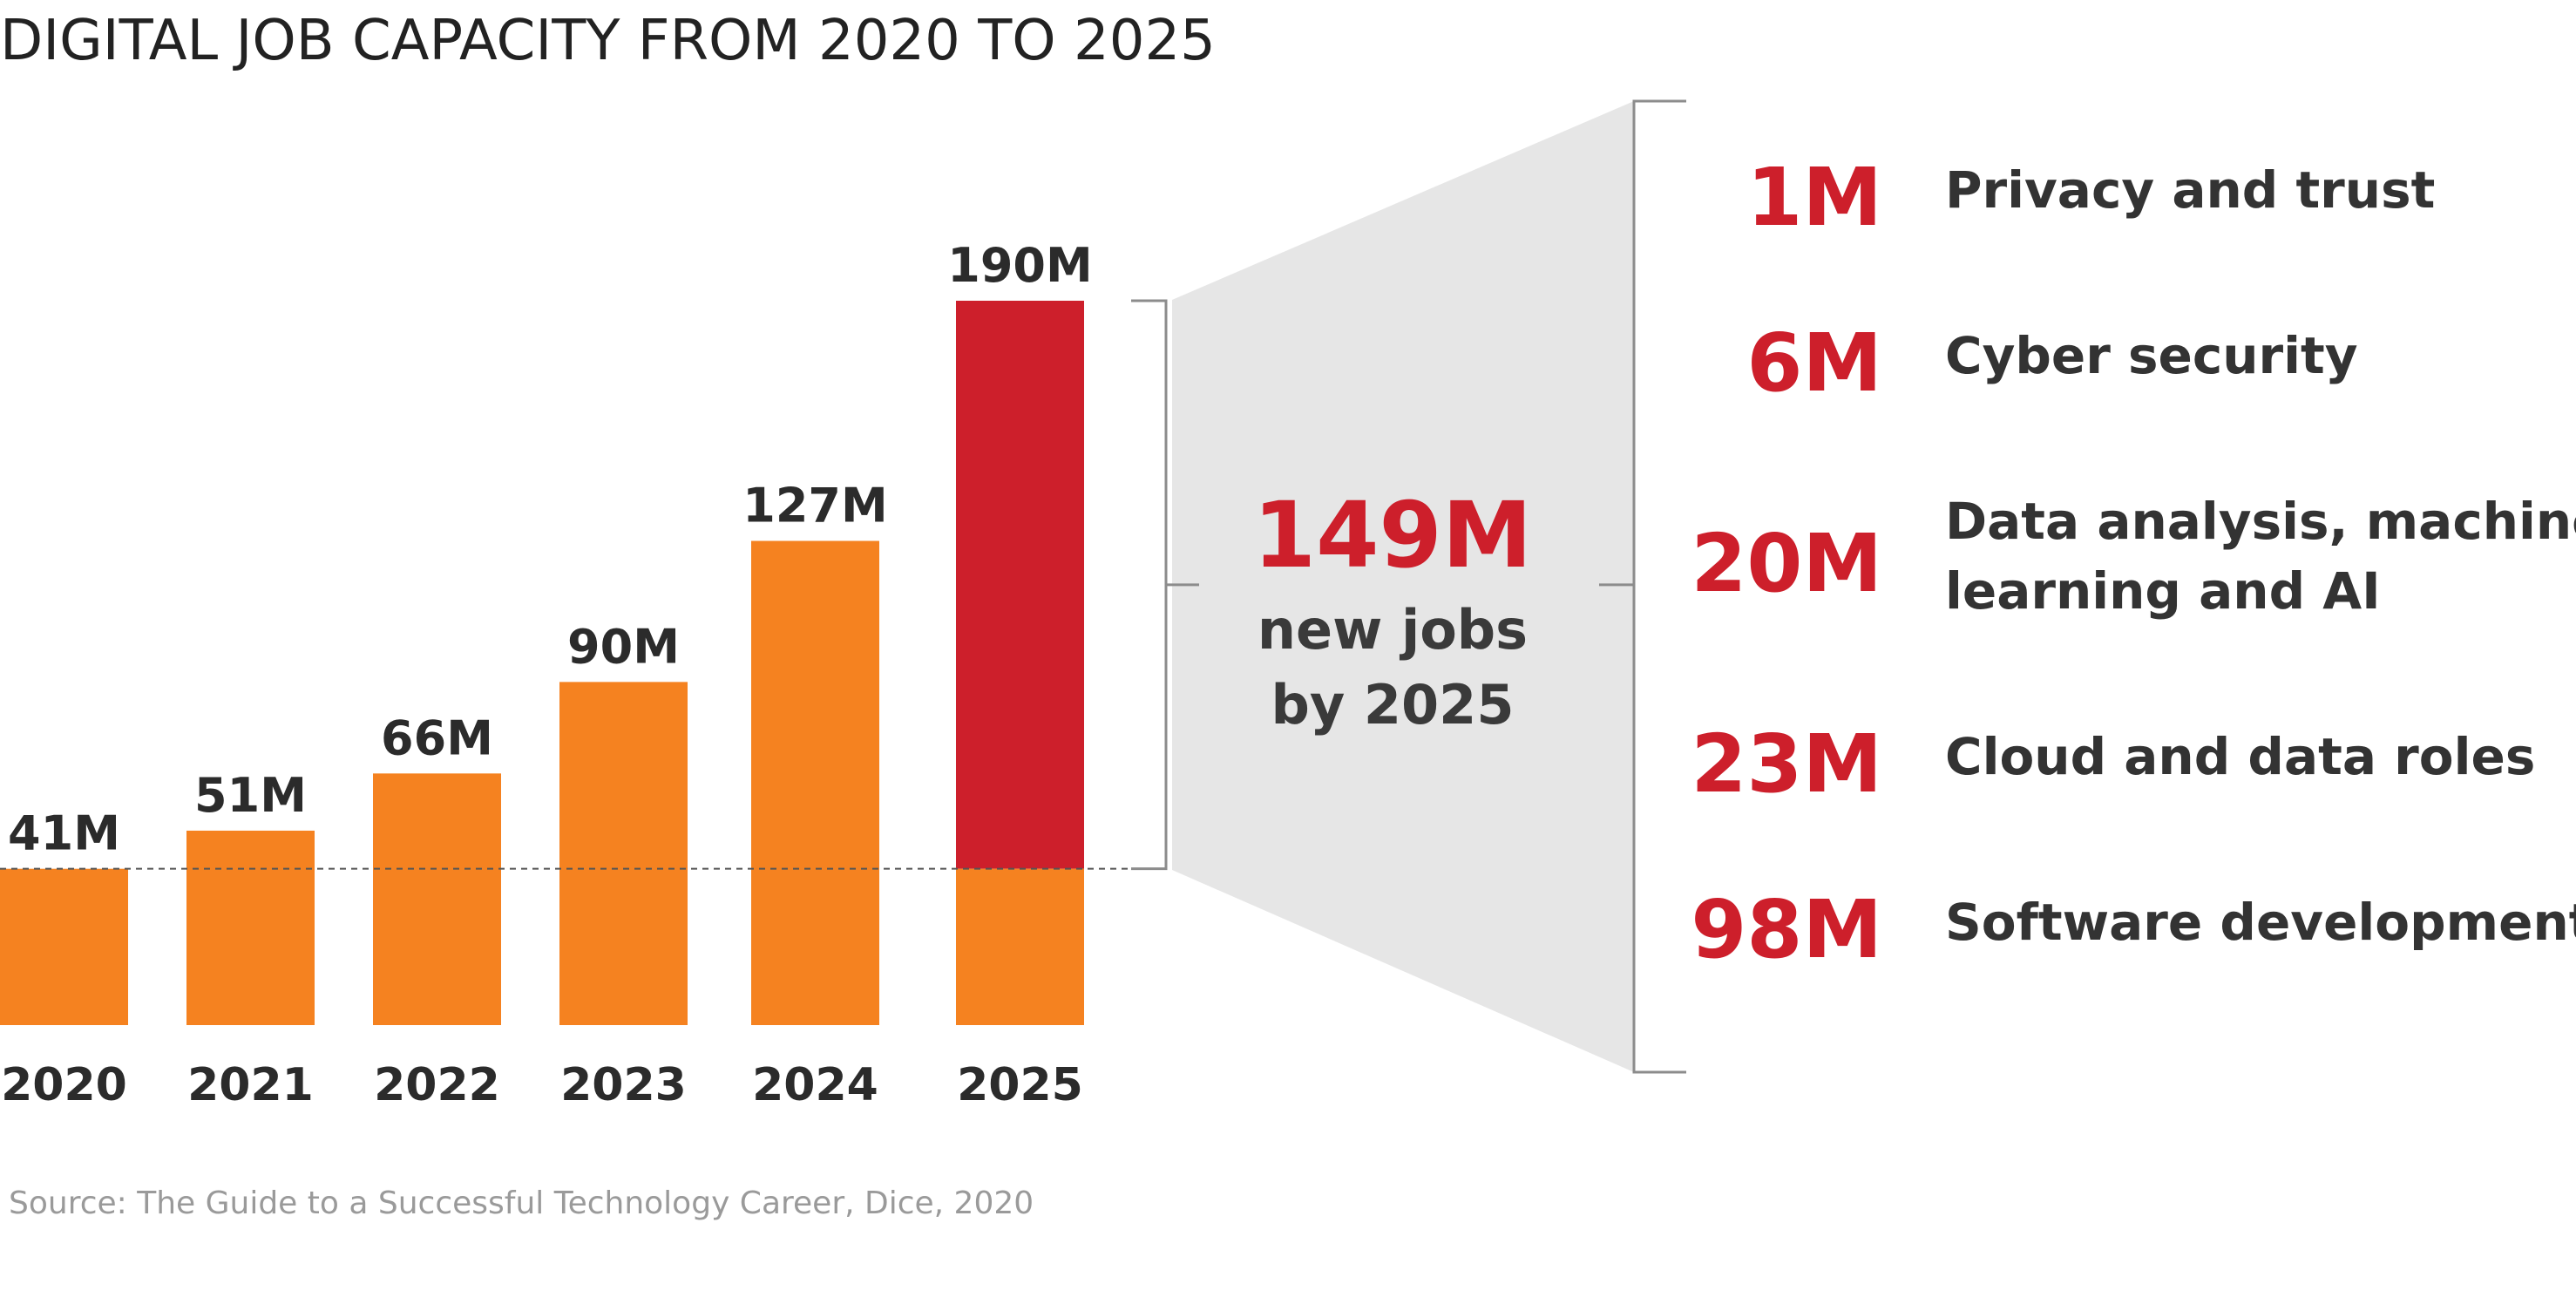  Describe the element at coordinates (815, 783) in the screenshot. I see `bar-2024` at that location.